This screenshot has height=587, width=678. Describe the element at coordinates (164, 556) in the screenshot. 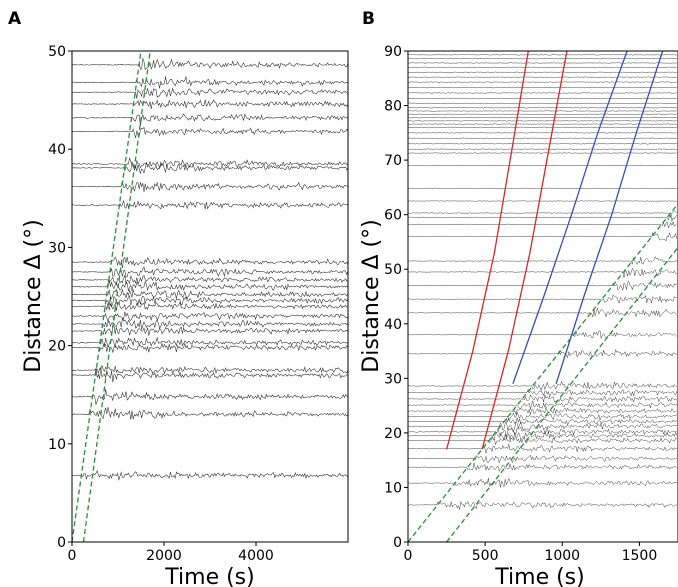

I see `x-tick-label: 2000` at that location.